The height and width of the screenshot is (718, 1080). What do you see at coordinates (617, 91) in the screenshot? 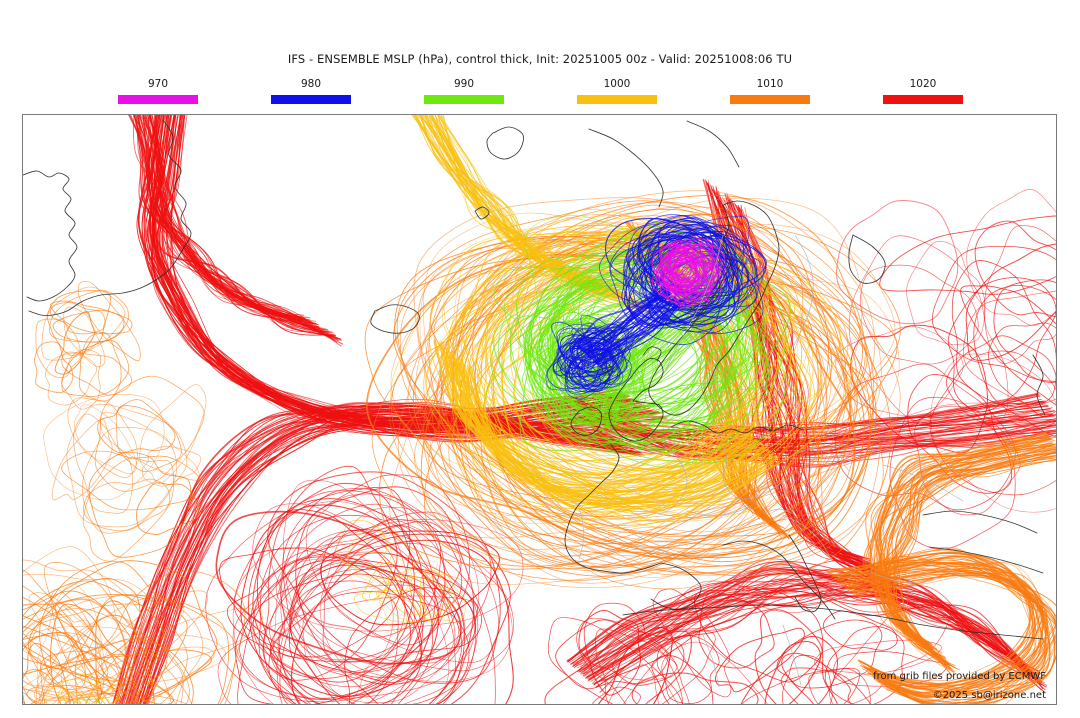
I see `legend-item-1000: 1000` at bounding box center [617, 91].